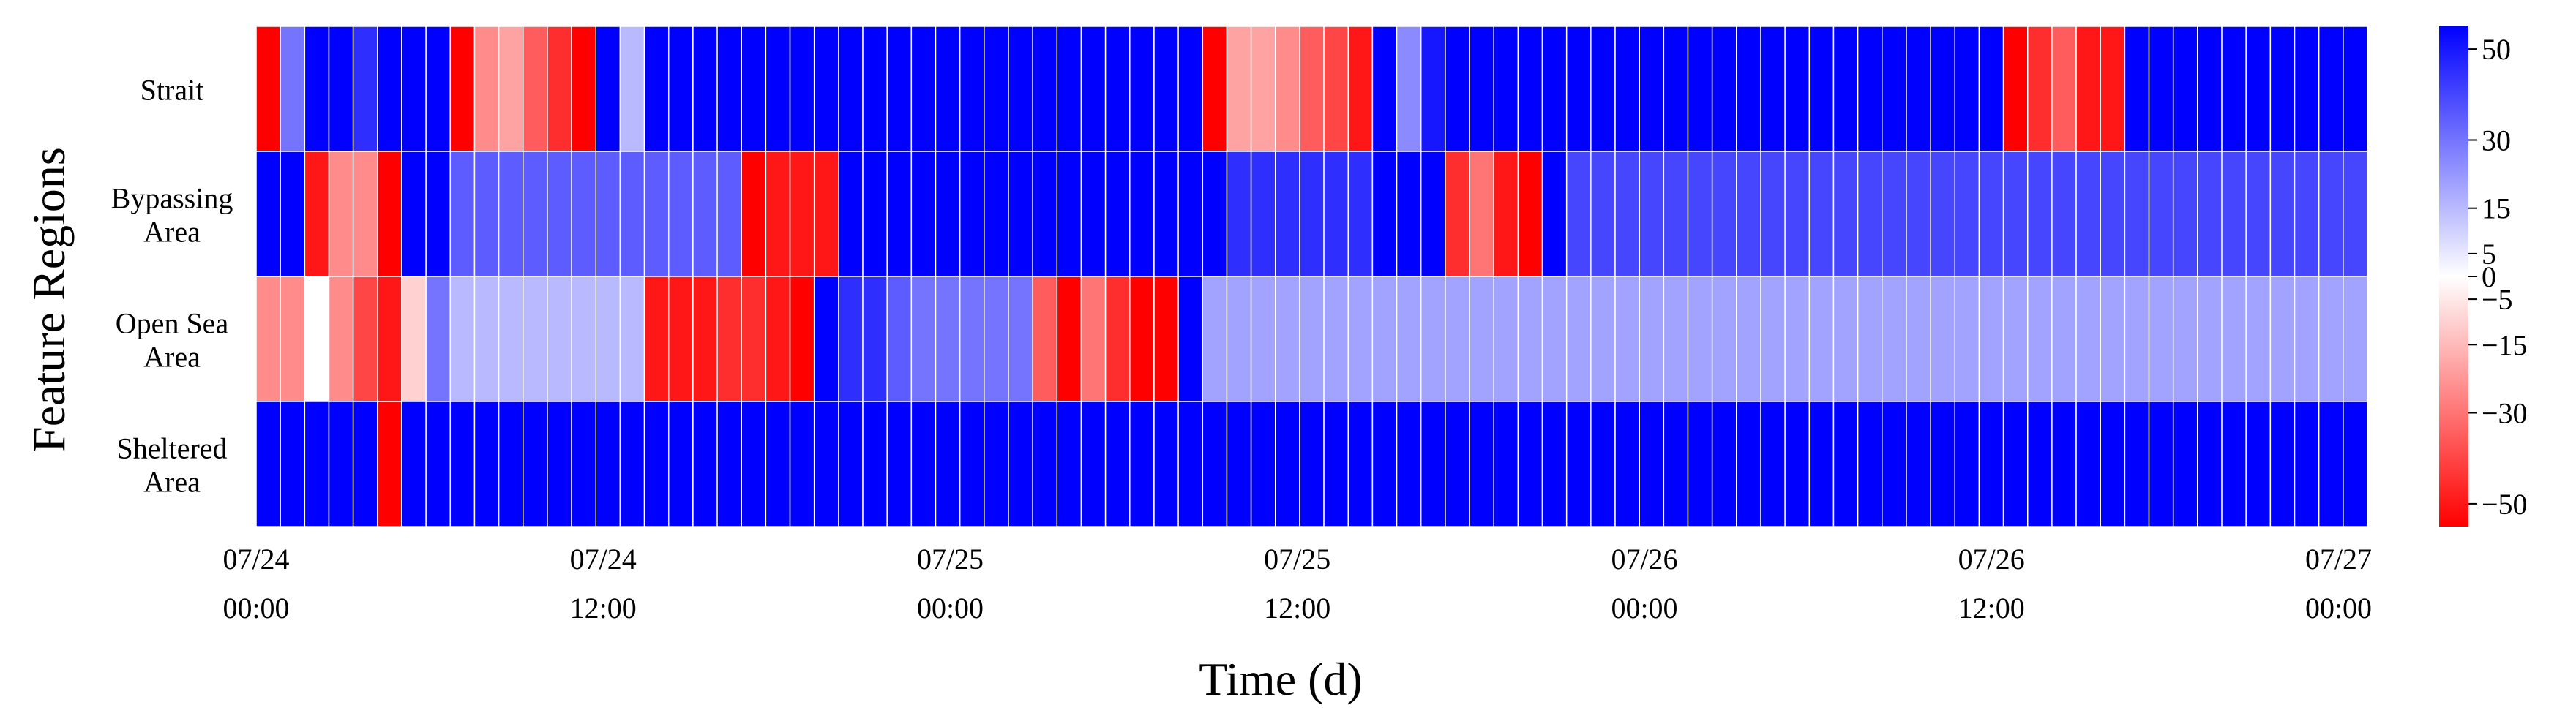  I want to click on row-label-line: Bypassing, so click(172, 198).